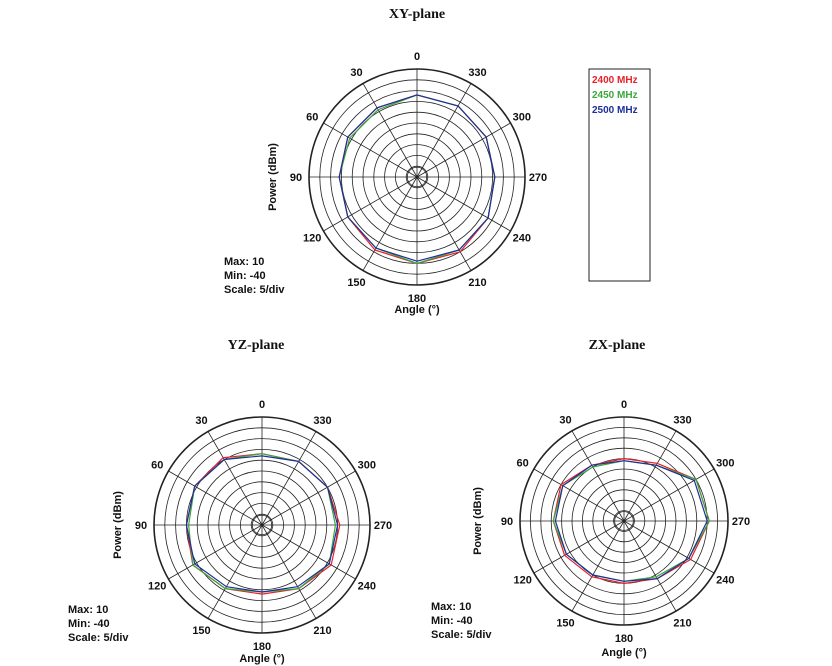 This screenshot has height=666, width=832. I want to click on legend-item: 2500 MHz, so click(615, 110).